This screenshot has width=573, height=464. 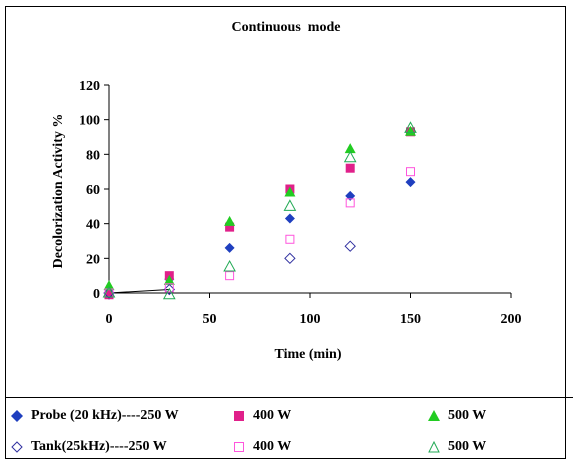 What do you see at coordinates (434, 415) in the screenshot?
I see `triangle-filled-icon` at bounding box center [434, 415].